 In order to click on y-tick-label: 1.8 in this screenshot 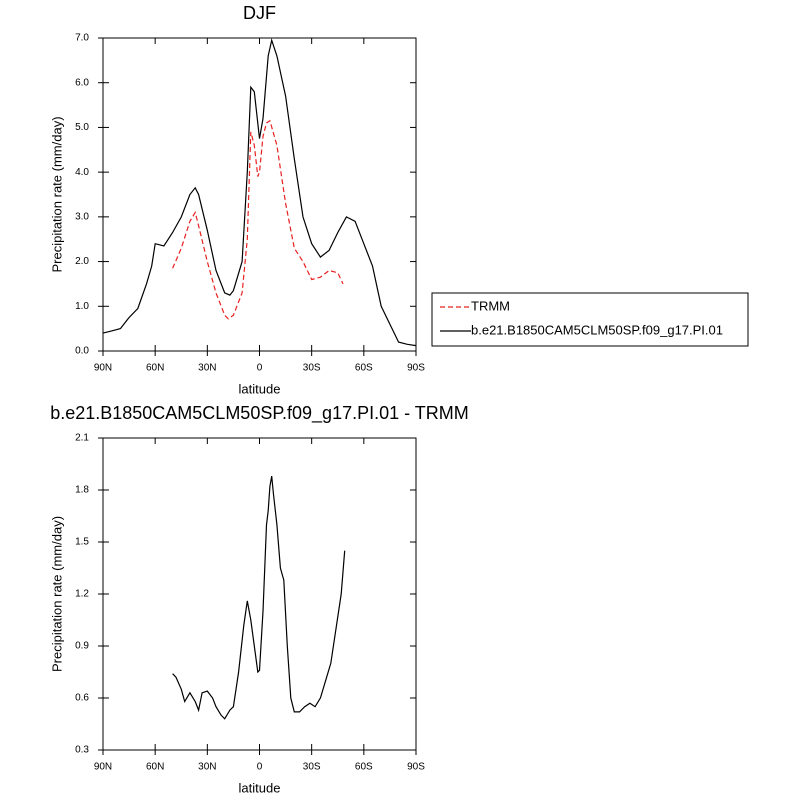, I will do `click(82, 490)`.